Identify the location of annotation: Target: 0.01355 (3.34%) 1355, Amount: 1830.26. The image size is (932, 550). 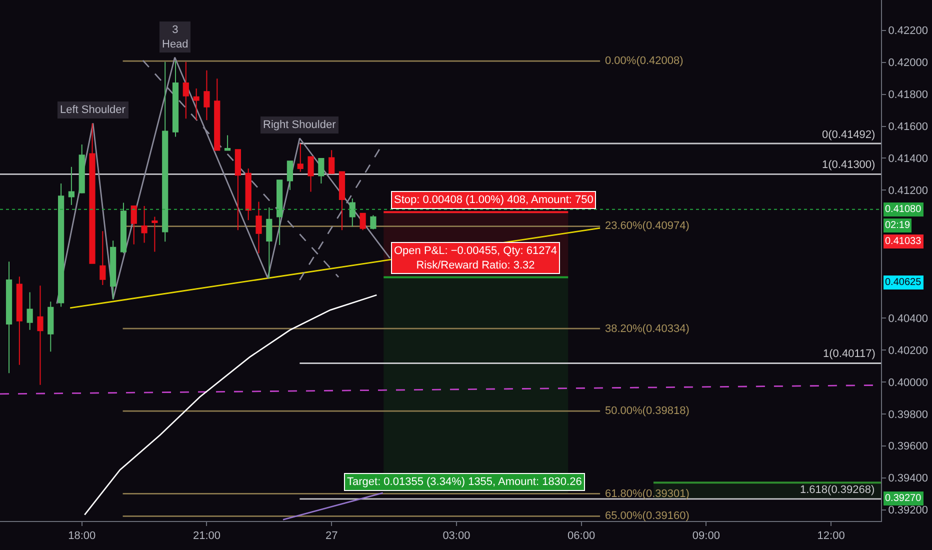
(464, 482).